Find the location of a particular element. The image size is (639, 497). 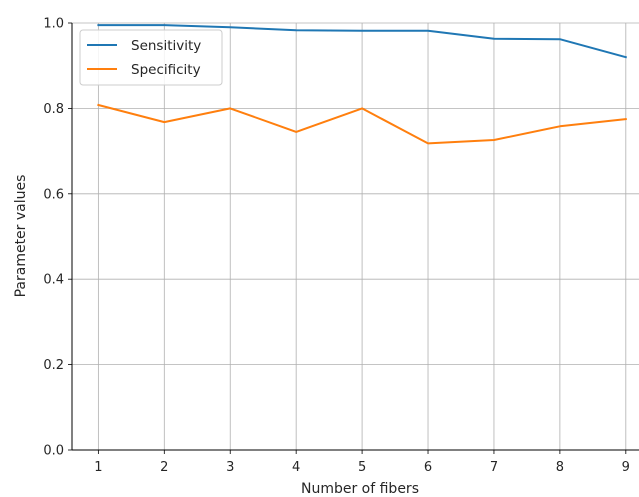

x-tick-label: 5 is located at coordinates (362, 467).